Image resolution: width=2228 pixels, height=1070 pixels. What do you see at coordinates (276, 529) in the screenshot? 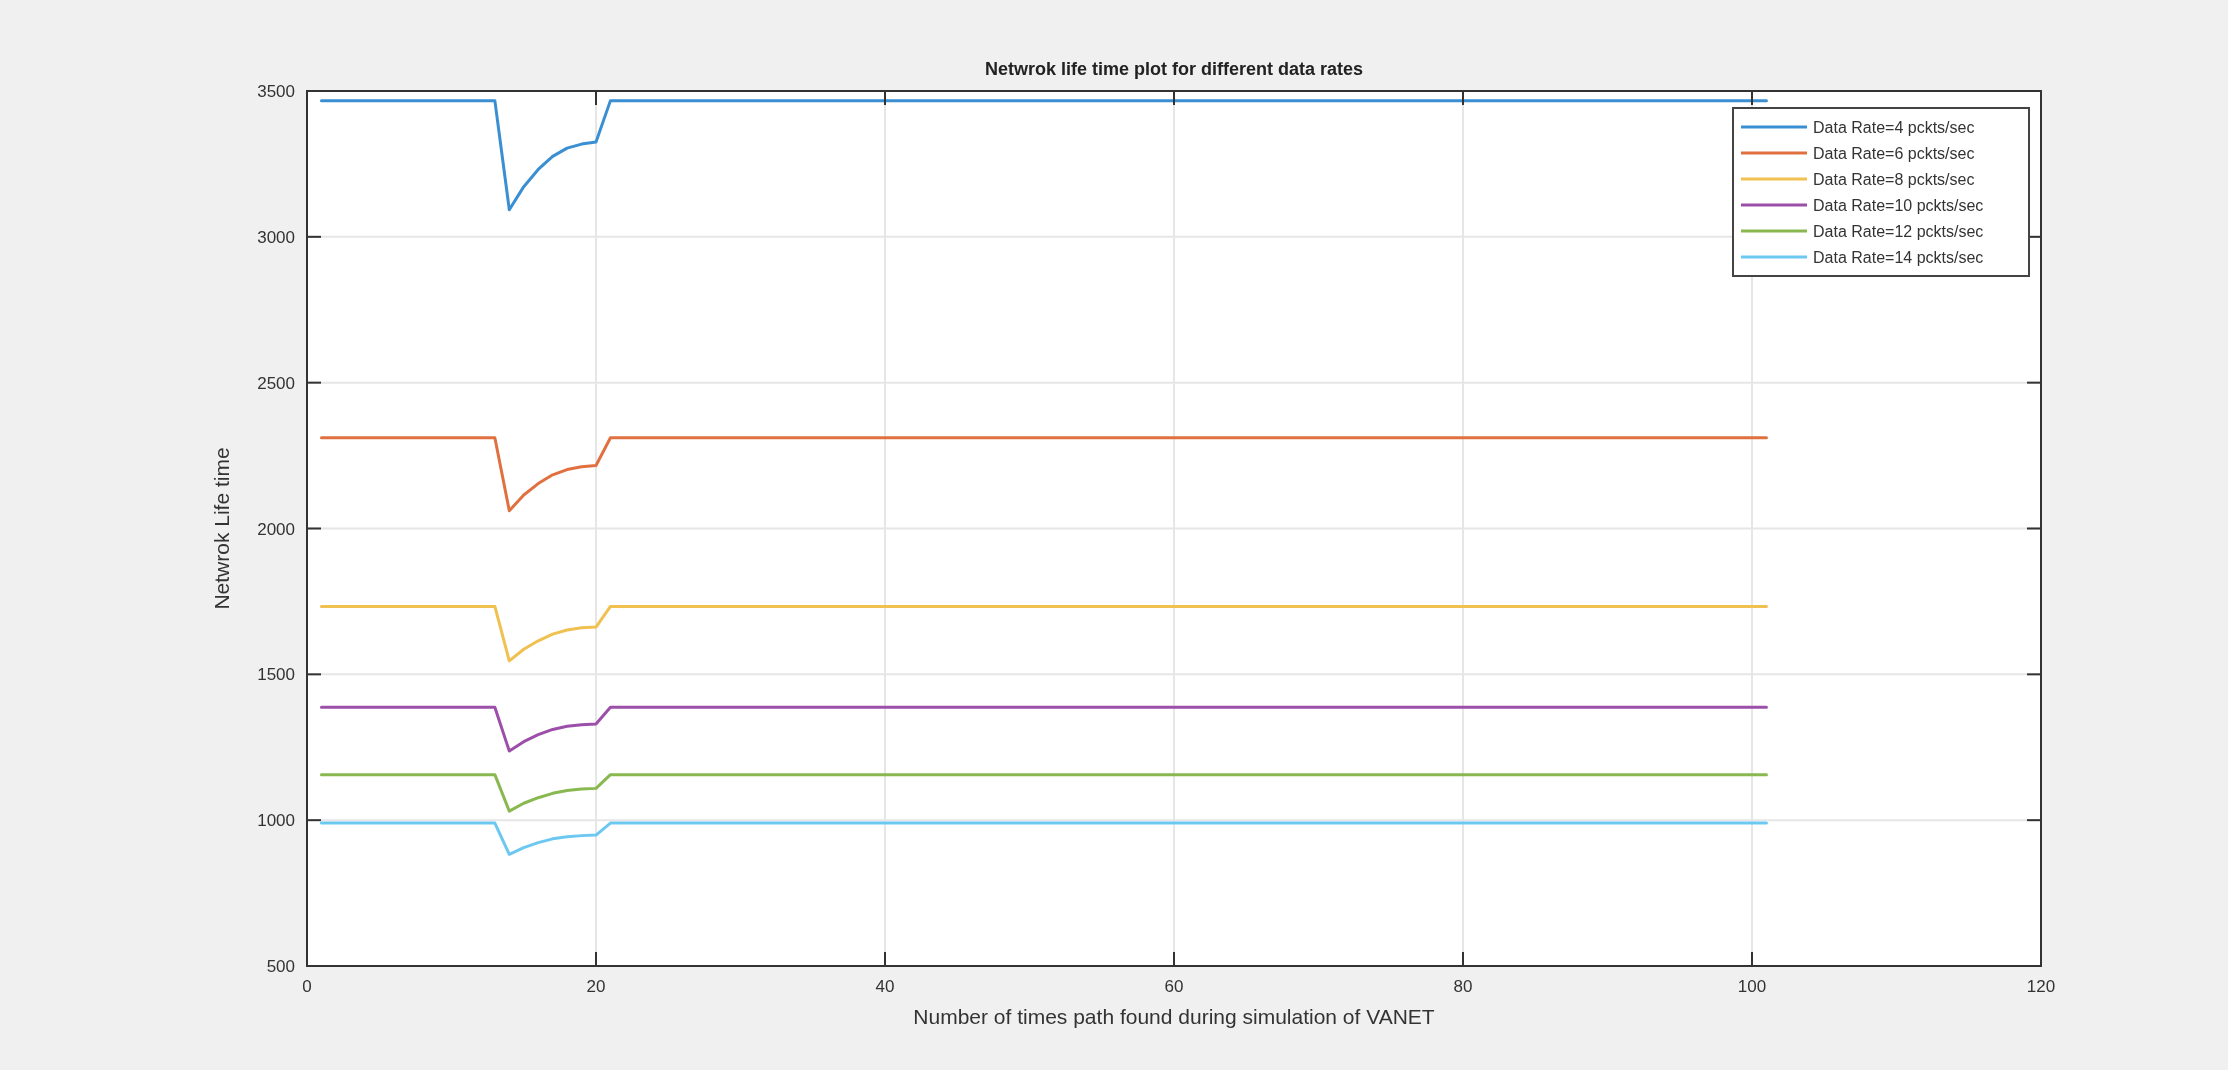
I see `y-tick-label: 2000` at bounding box center [276, 529].